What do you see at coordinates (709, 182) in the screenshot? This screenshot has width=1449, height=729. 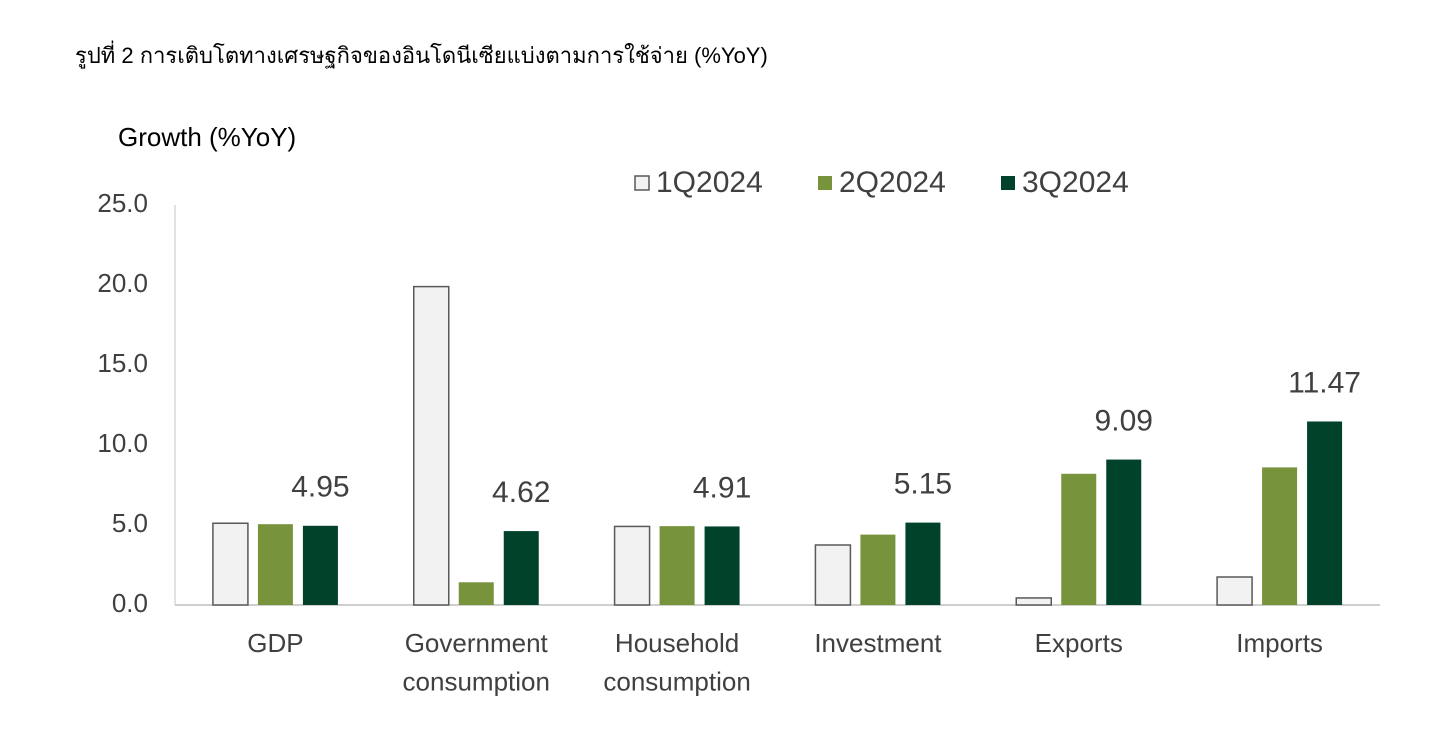 I see `legend-label: 1Q2024` at bounding box center [709, 182].